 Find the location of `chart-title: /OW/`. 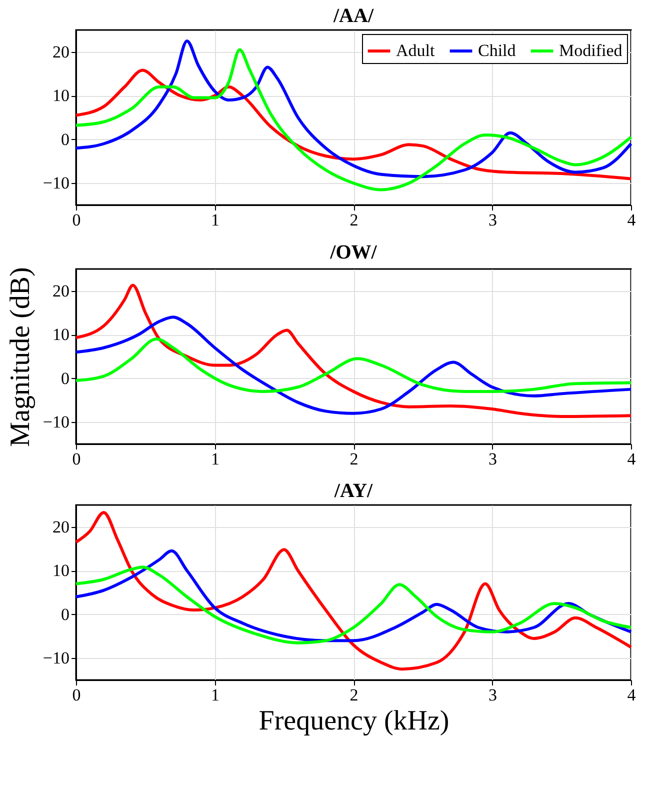

chart-title: /OW/ is located at coordinates (353, 253).